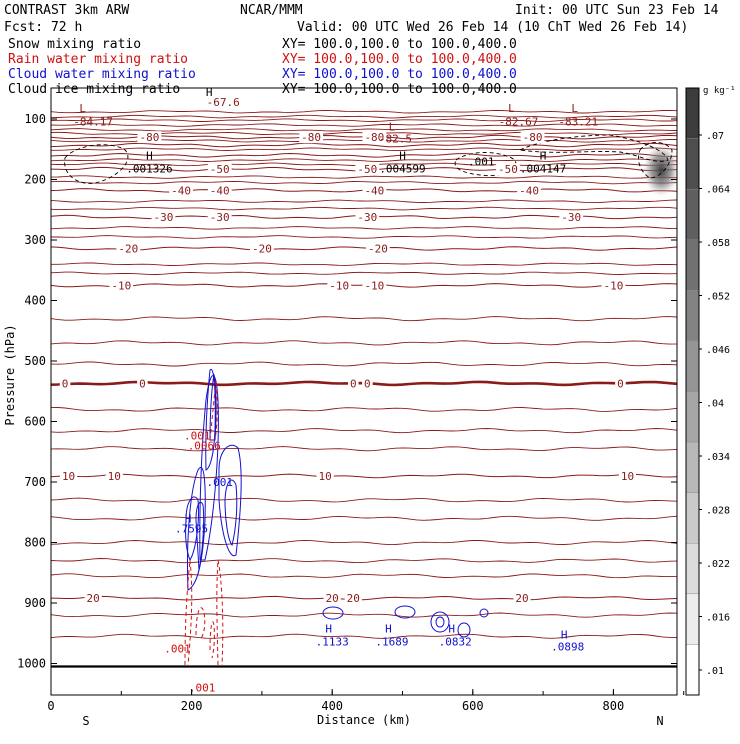 The image size is (740, 744). I want to click on y-tick-label: 400, so click(35, 301).